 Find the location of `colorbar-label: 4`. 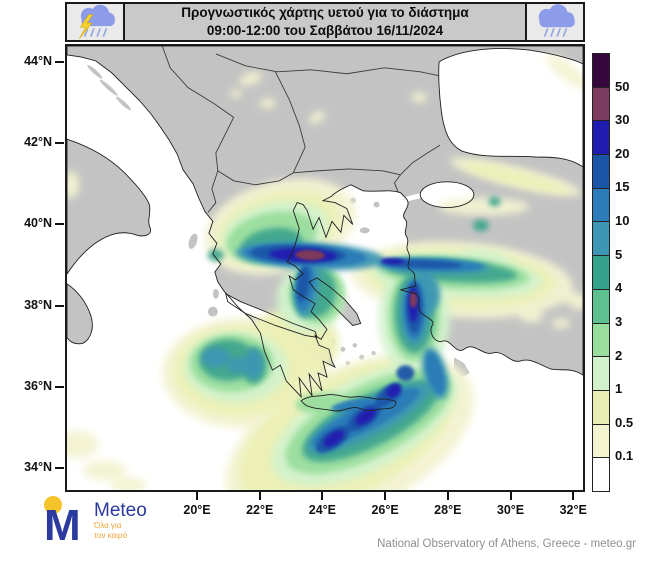

colorbar-label: 4 is located at coordinates (619, 288).